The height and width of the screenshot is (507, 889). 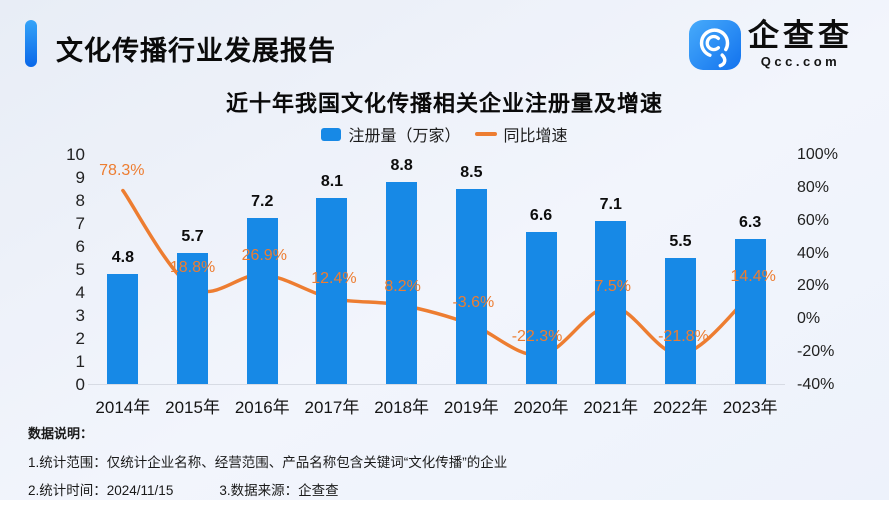 I want to click on y-axis-left-tick: 4, so click(x=80, y=292).